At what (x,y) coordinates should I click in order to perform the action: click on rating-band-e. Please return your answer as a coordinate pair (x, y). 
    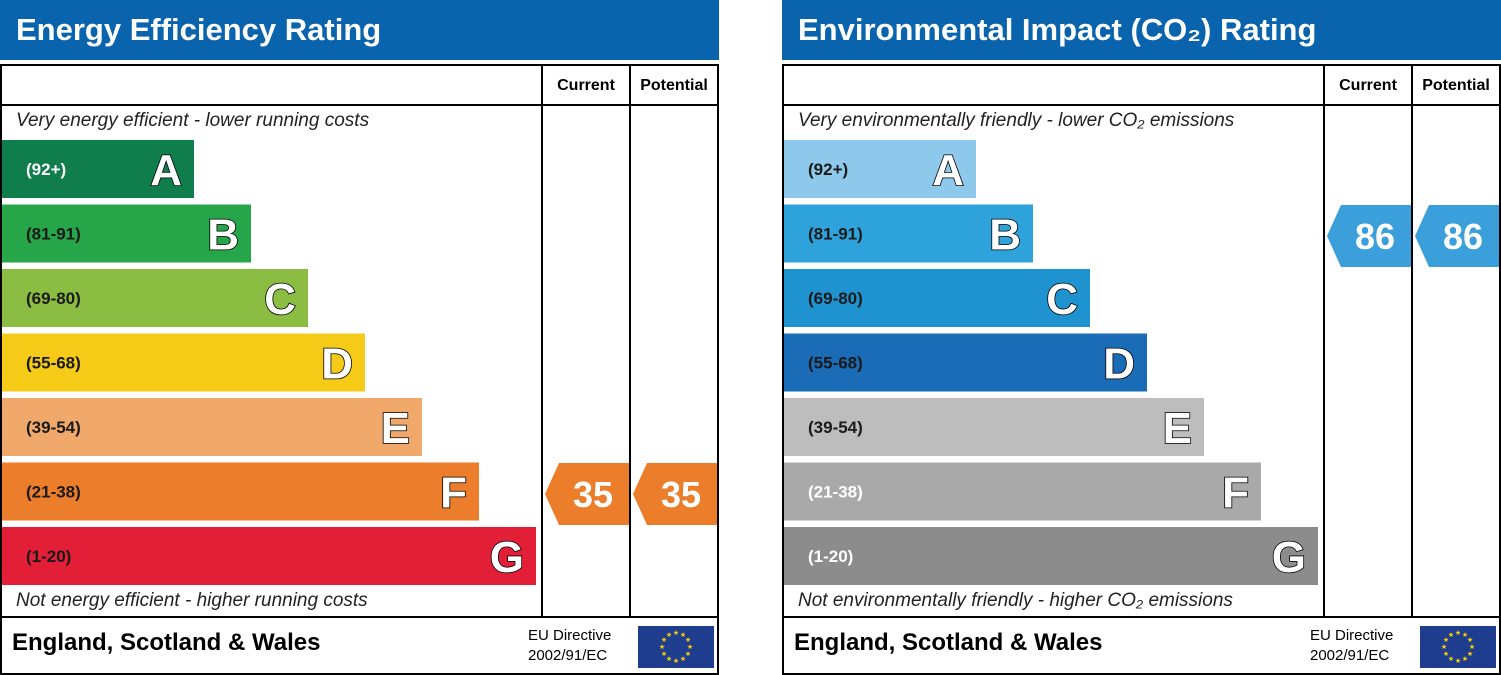
    Looking at the image, I should click on (994, 427).